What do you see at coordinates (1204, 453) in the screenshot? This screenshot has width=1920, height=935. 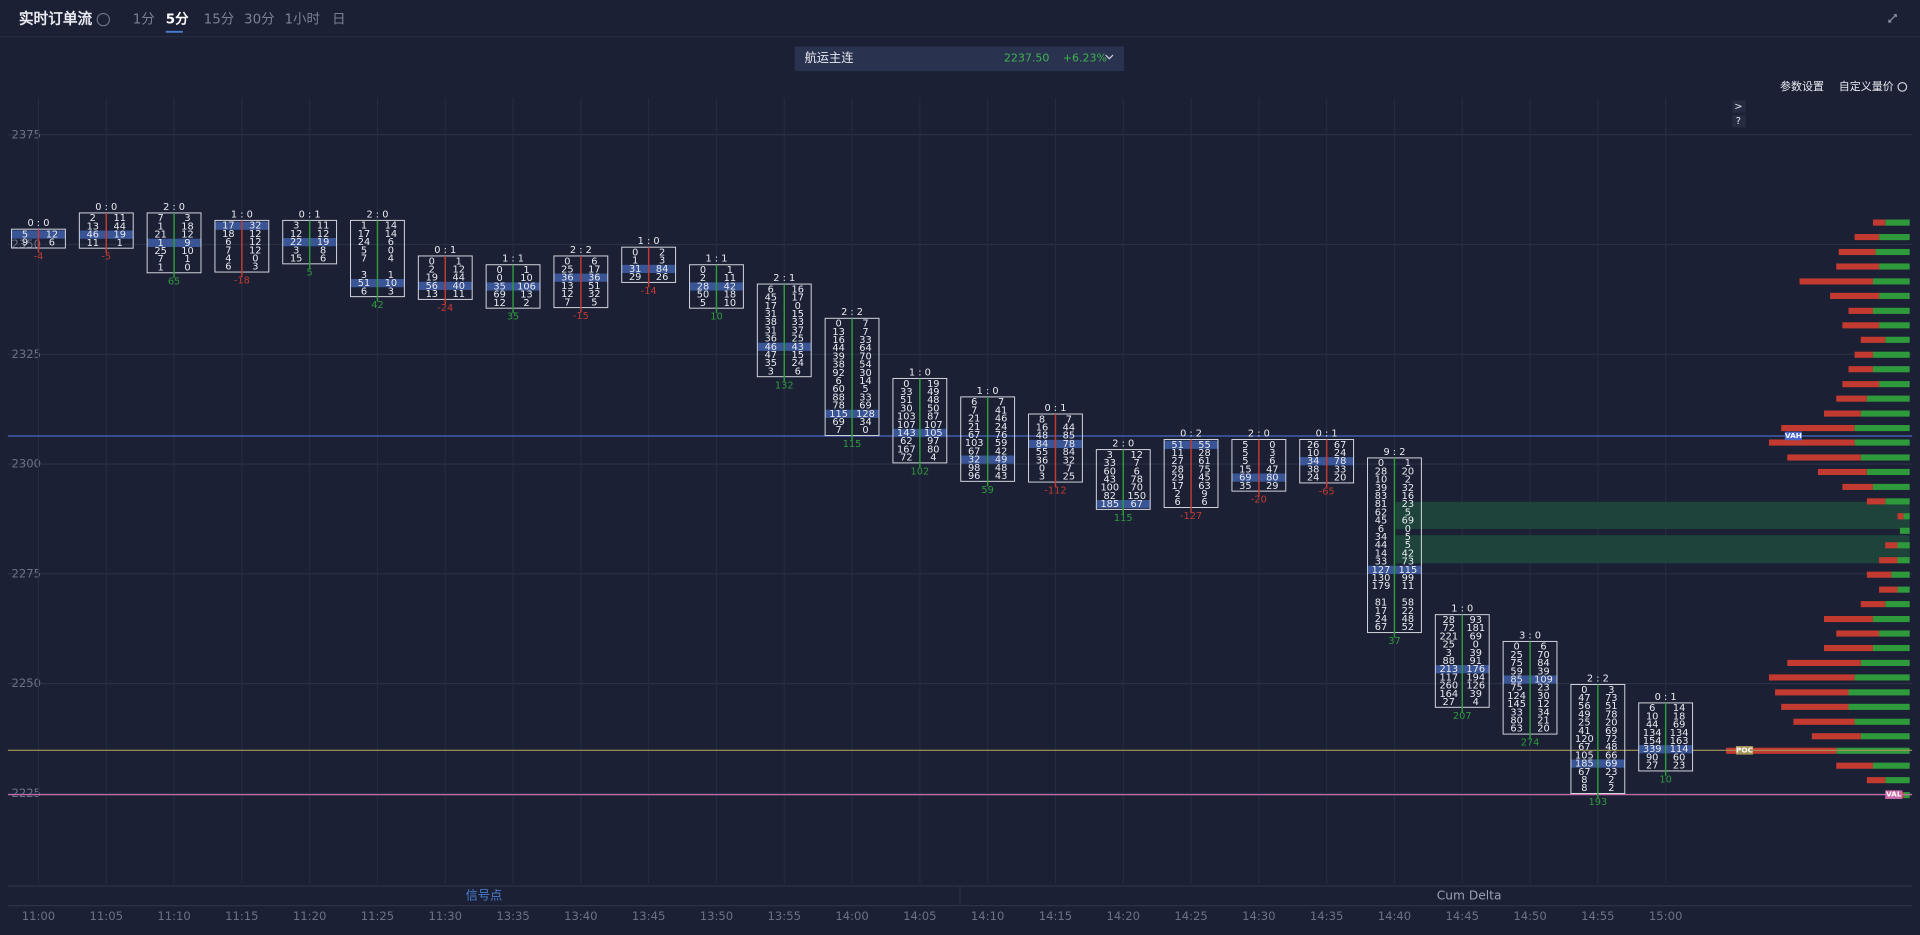 I see `ask-volume: 28` at bounding box center [1204, 453].